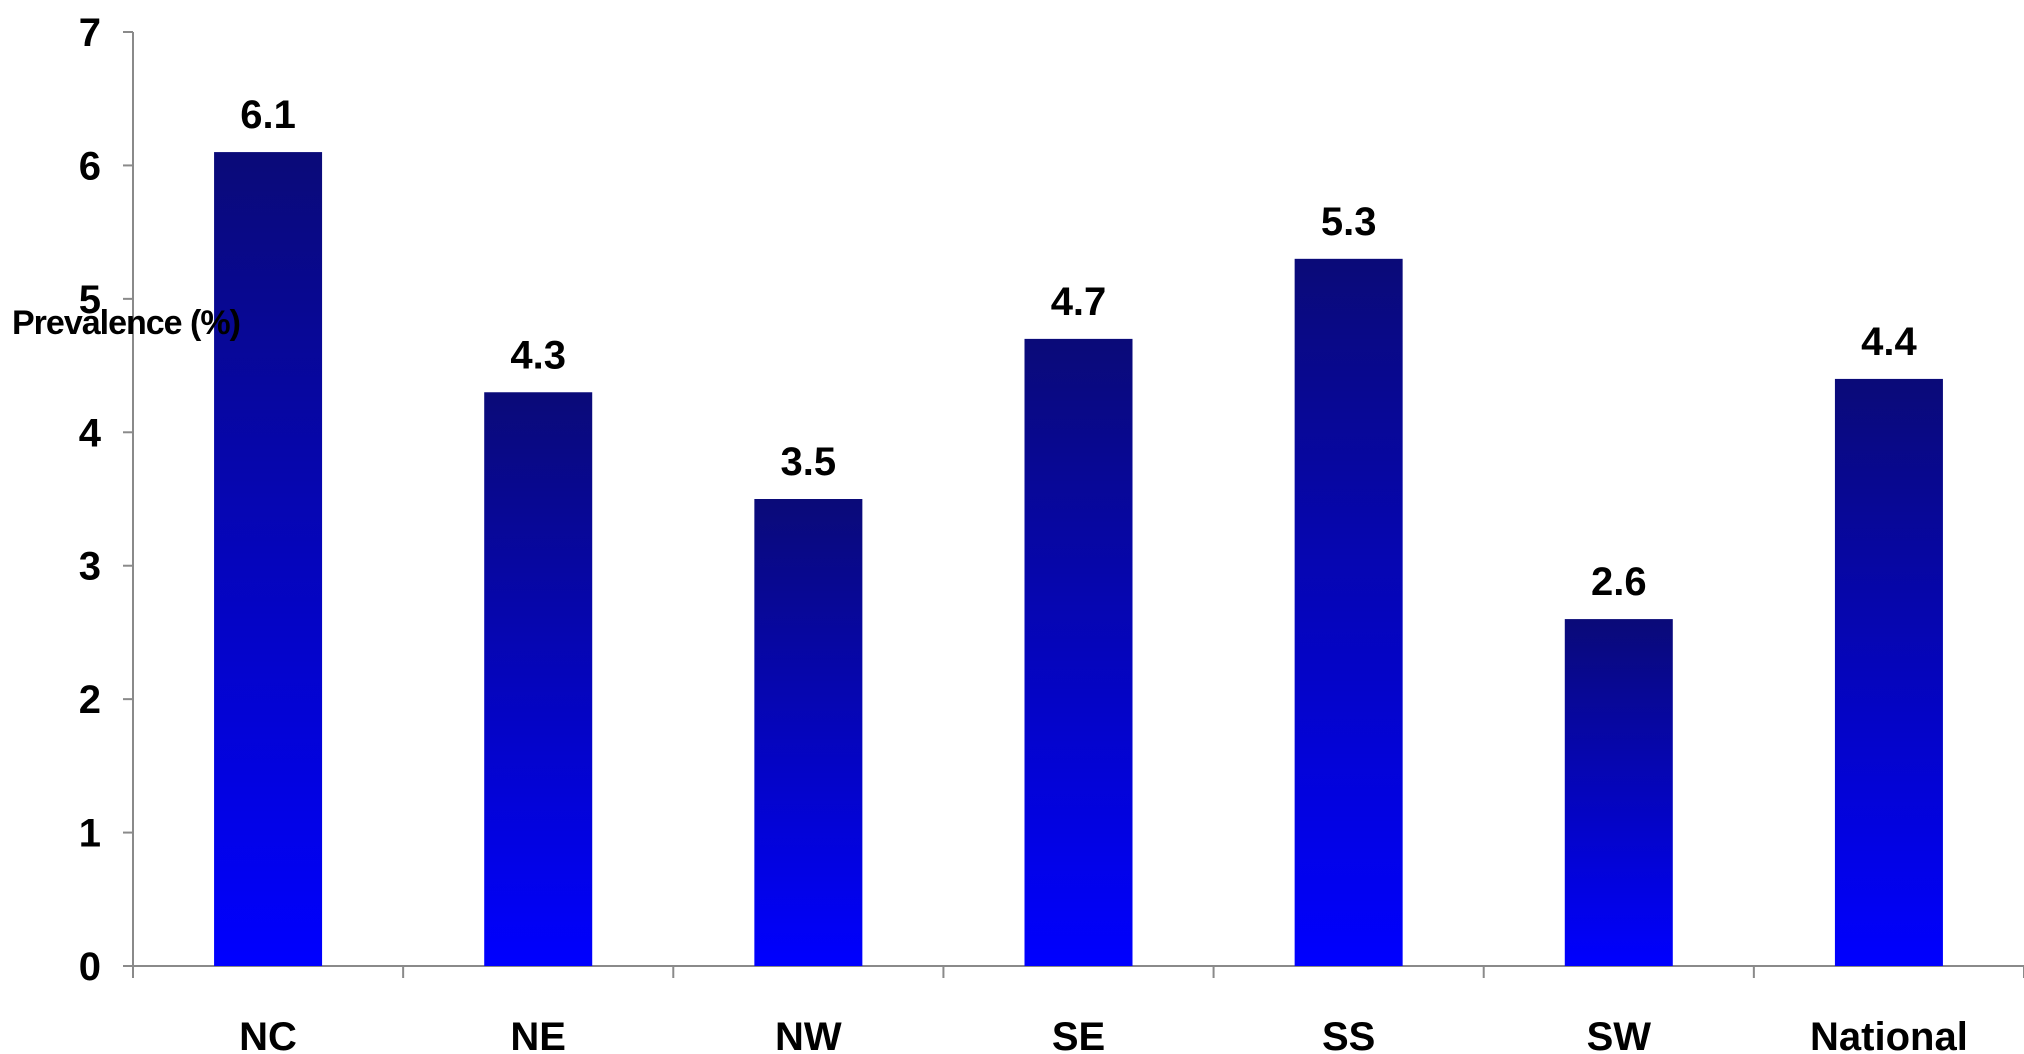 The height and width of the screenshot is (1054, 2024). I want to click on x-tick-label-nc: NC, so click(268, 1034).